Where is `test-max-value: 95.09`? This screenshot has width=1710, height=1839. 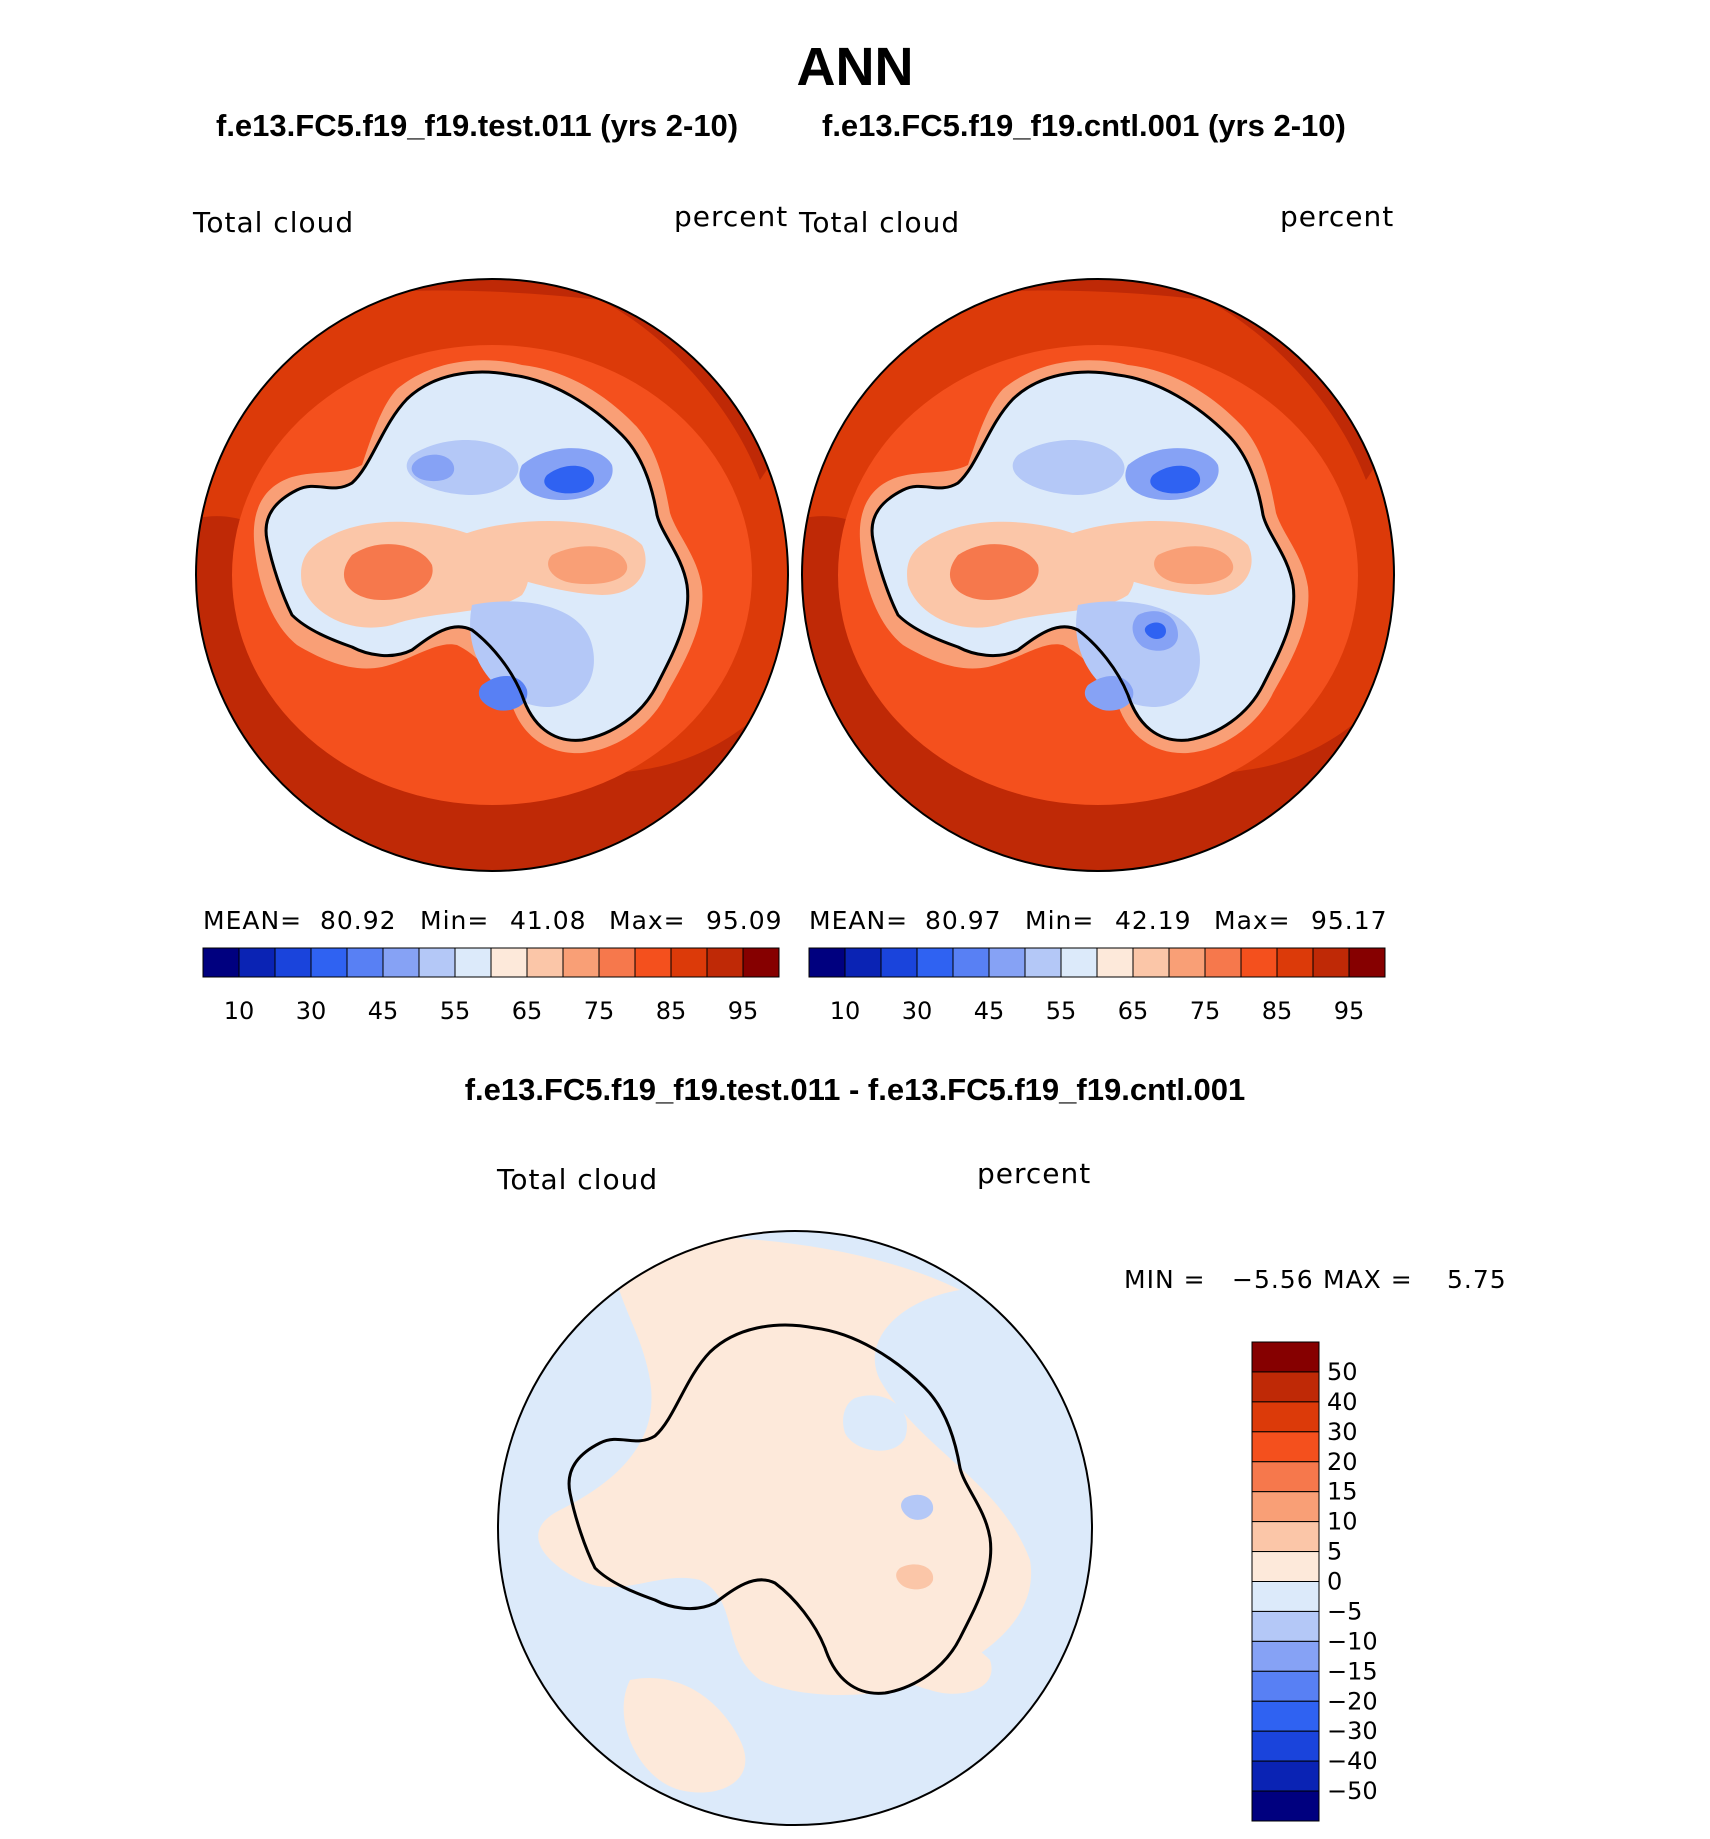 test-max-value: 95.09 is located at coordinates (744, 920).